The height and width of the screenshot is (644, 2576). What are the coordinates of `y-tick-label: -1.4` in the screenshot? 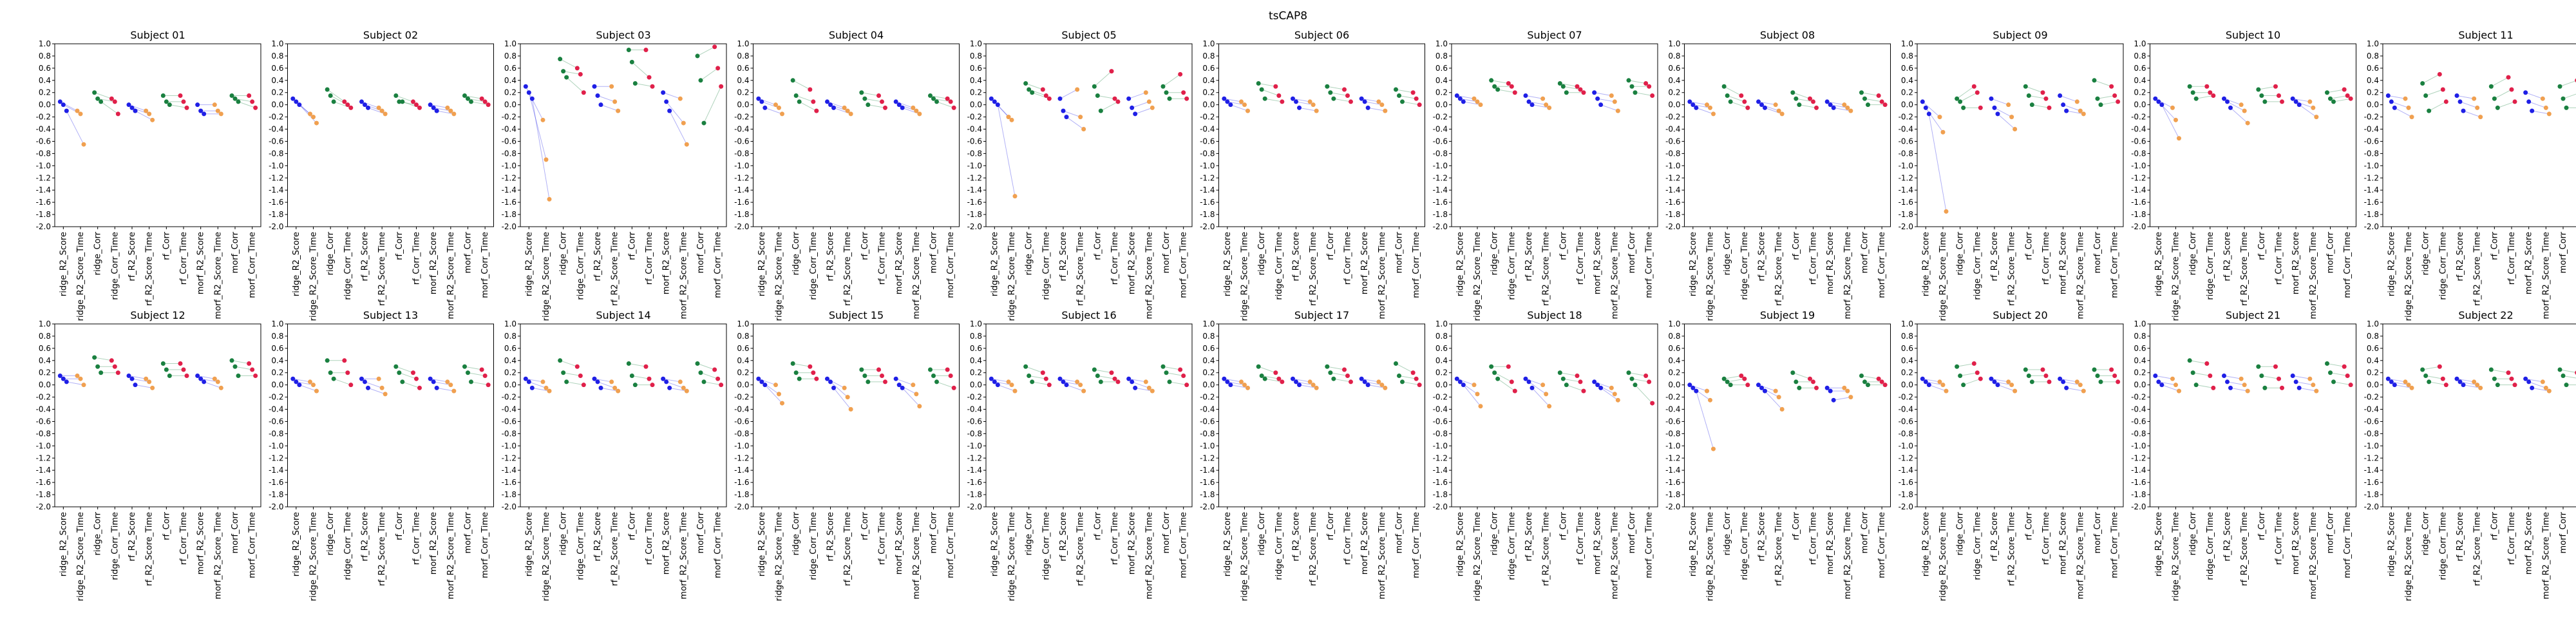 It's located at (1673, 470).